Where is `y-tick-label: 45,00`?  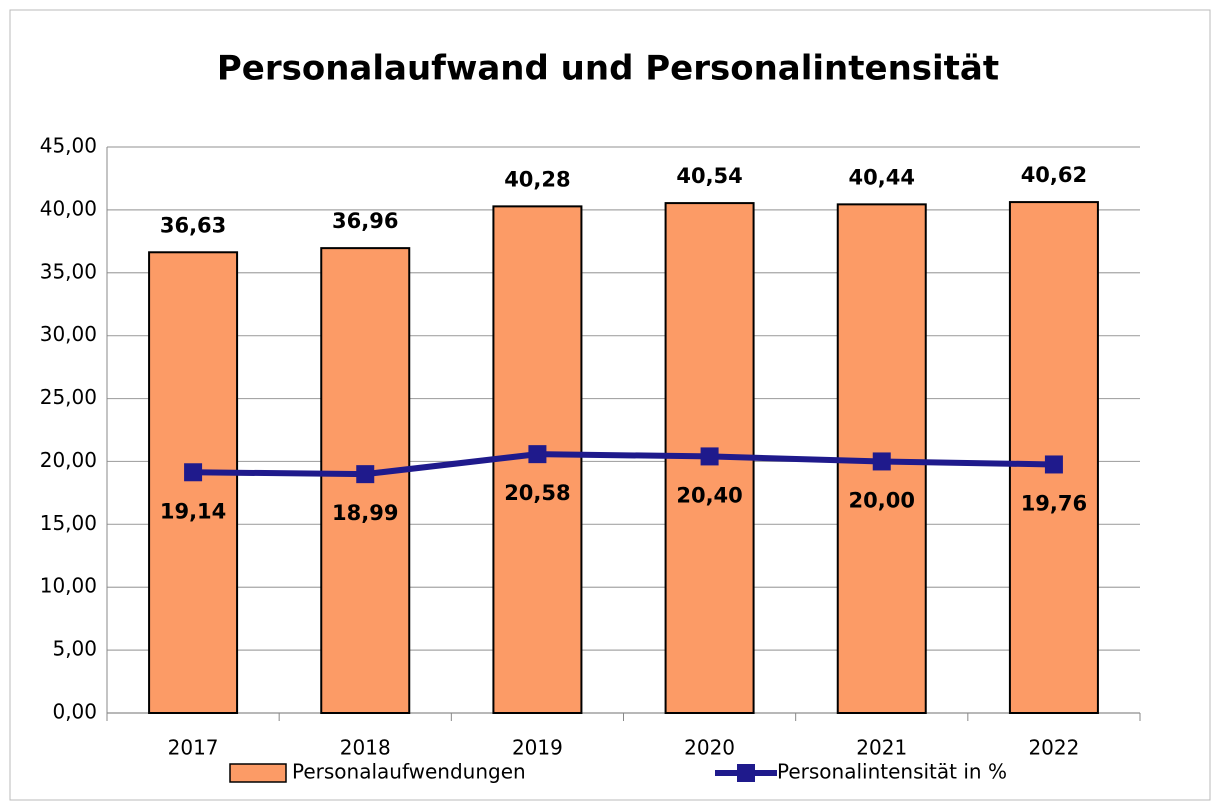
y-tick-label: 45,00 is located at coordinates (68, 146).